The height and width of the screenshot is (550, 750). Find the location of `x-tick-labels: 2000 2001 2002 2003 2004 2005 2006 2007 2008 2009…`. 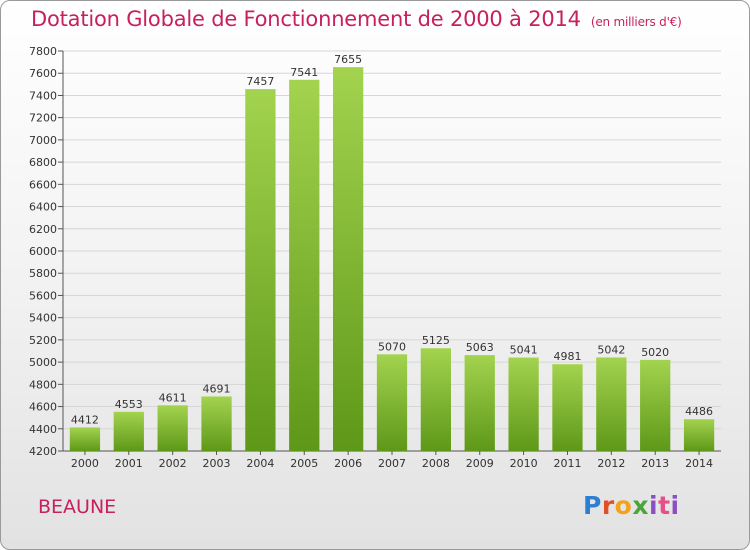

x-tick-labels: 2000 2001 2002 2003 2004 2005 2006 2007 2008 2009… is located at coordinates (392, 460).